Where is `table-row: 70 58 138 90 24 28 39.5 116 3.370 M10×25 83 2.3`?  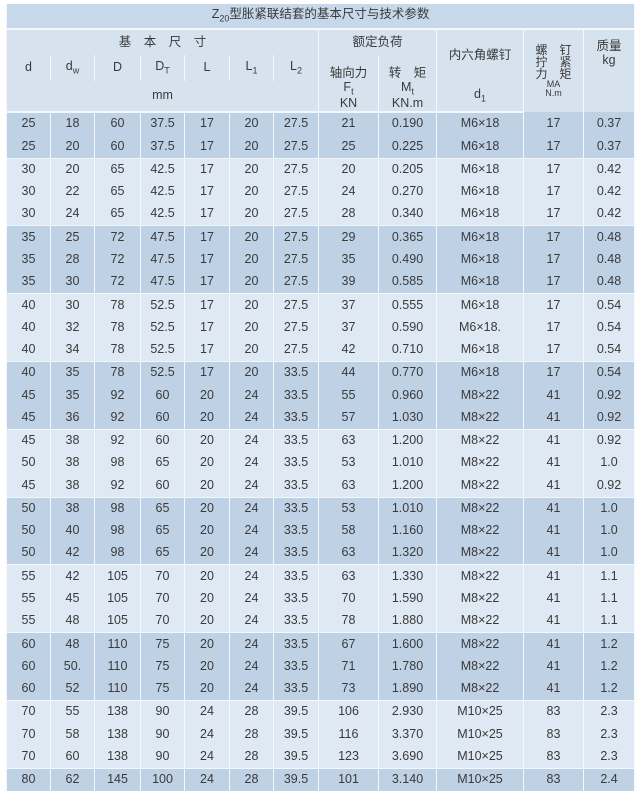 table-row: 70 58 138 90 24 28 39.5 116 3.370 M10×25 83 2.3 is located at coordinates (321, 734).